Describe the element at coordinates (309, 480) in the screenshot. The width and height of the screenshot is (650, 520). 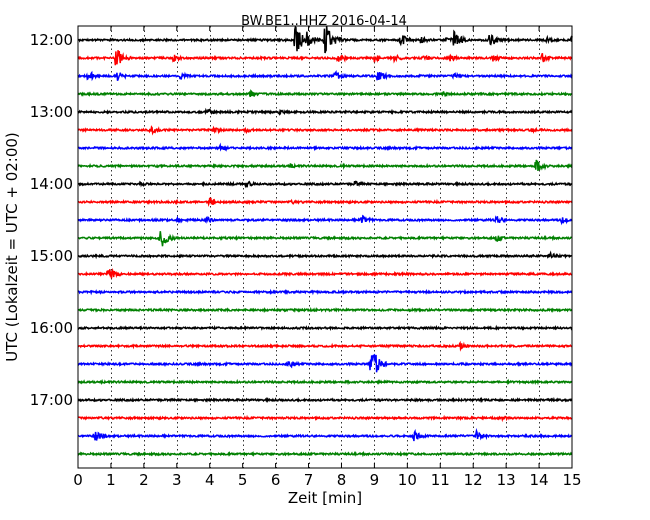
I see `x-tick-label: 7` at that location.